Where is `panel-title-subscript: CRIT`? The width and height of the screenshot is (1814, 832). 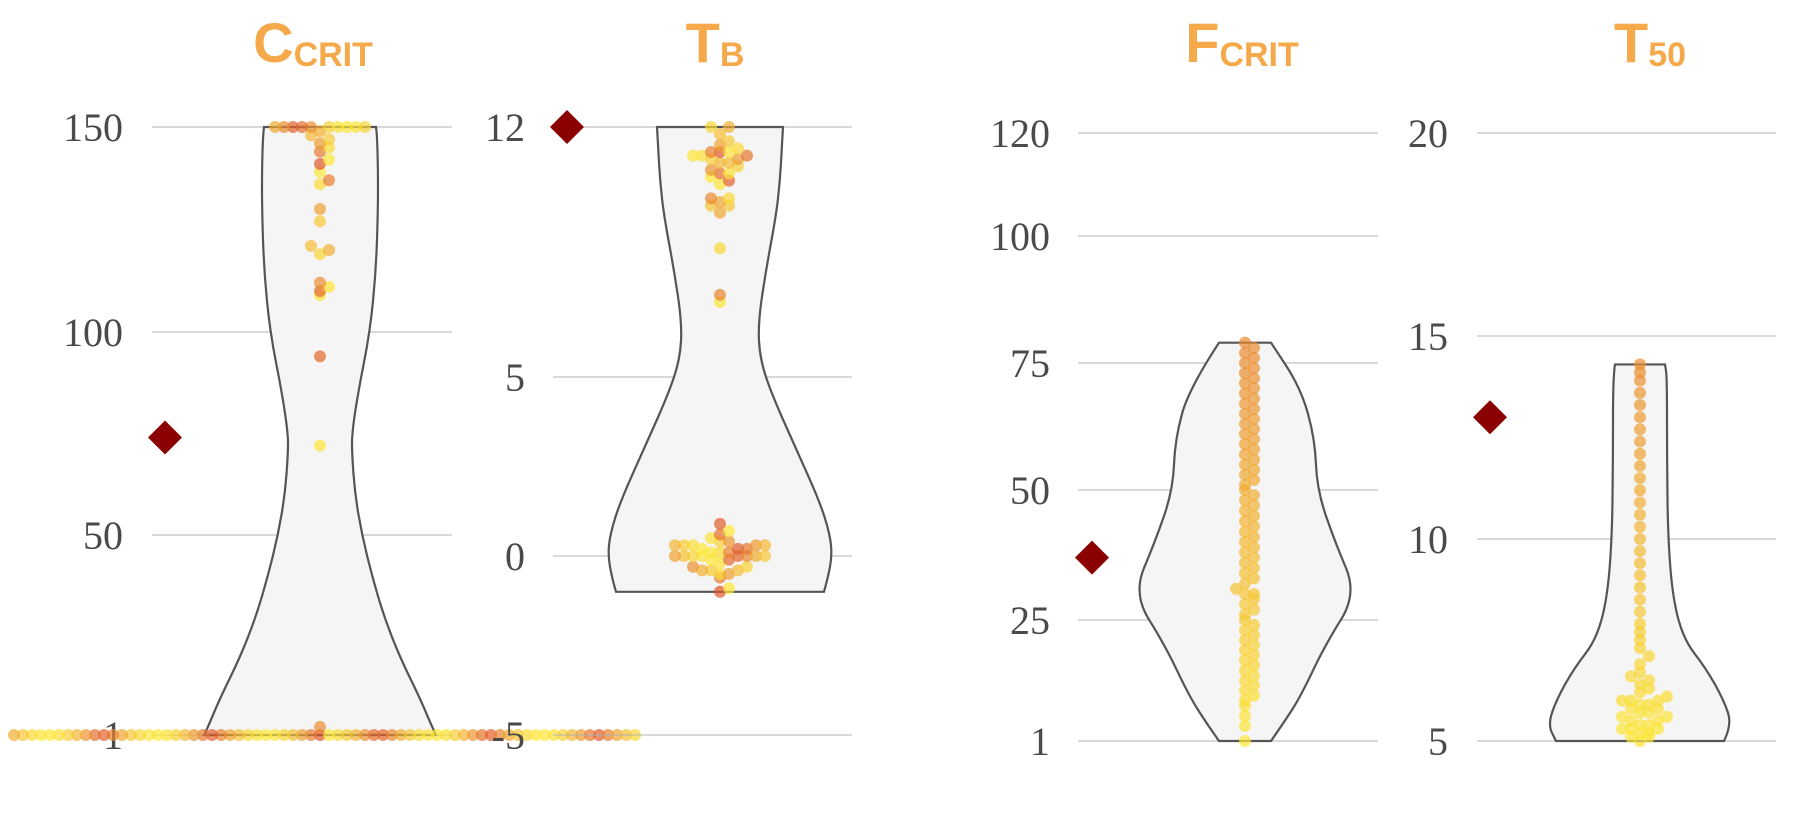 panel-title-subscript: CRIT is located at coordinates (1259, 55).